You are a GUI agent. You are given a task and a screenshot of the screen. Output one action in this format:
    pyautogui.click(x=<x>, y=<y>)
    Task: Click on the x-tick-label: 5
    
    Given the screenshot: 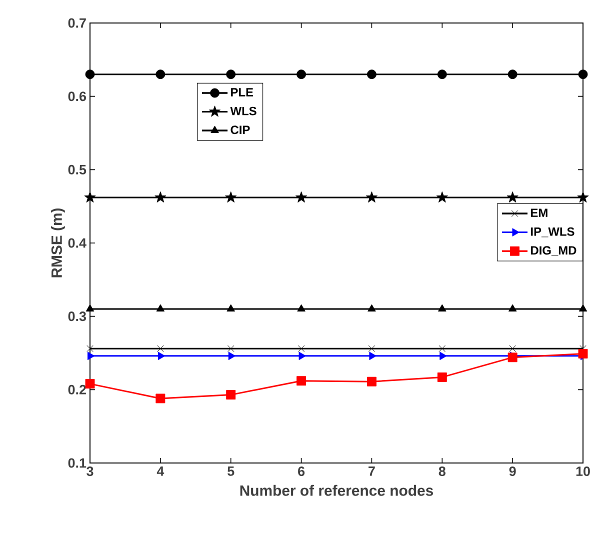 What is the action you would take?
    pyautogui.click(x=231, y=471)
    